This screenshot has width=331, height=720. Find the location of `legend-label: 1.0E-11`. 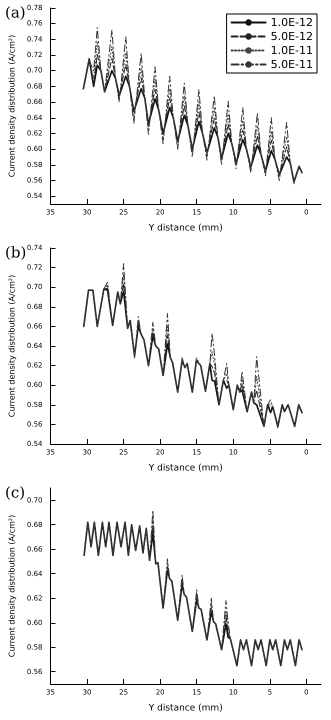

legend-label: 1.0E-11 is located at coordinates (292, 50).